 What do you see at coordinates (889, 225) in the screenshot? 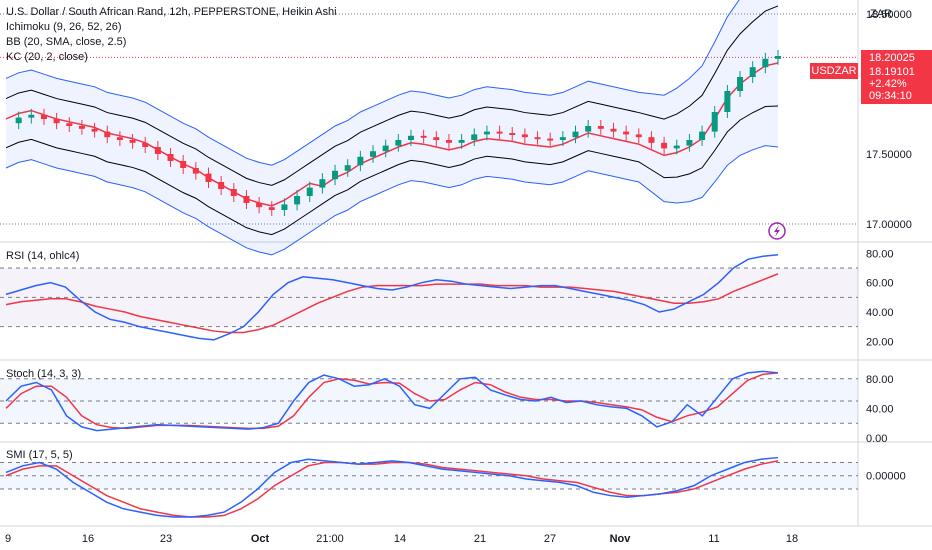
I see `price-tick-label: 17.00000` at bounding box center [889, 225].